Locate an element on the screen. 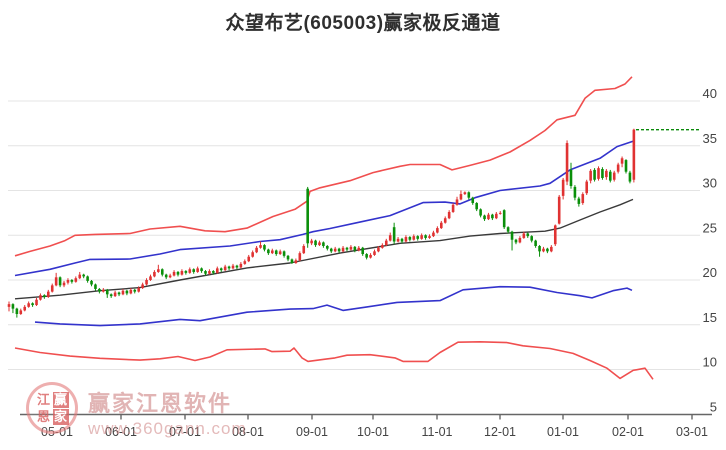 This screenshot has height=450, width=726. x-axis-label: 11-01 is located at coordinates (436, 432).